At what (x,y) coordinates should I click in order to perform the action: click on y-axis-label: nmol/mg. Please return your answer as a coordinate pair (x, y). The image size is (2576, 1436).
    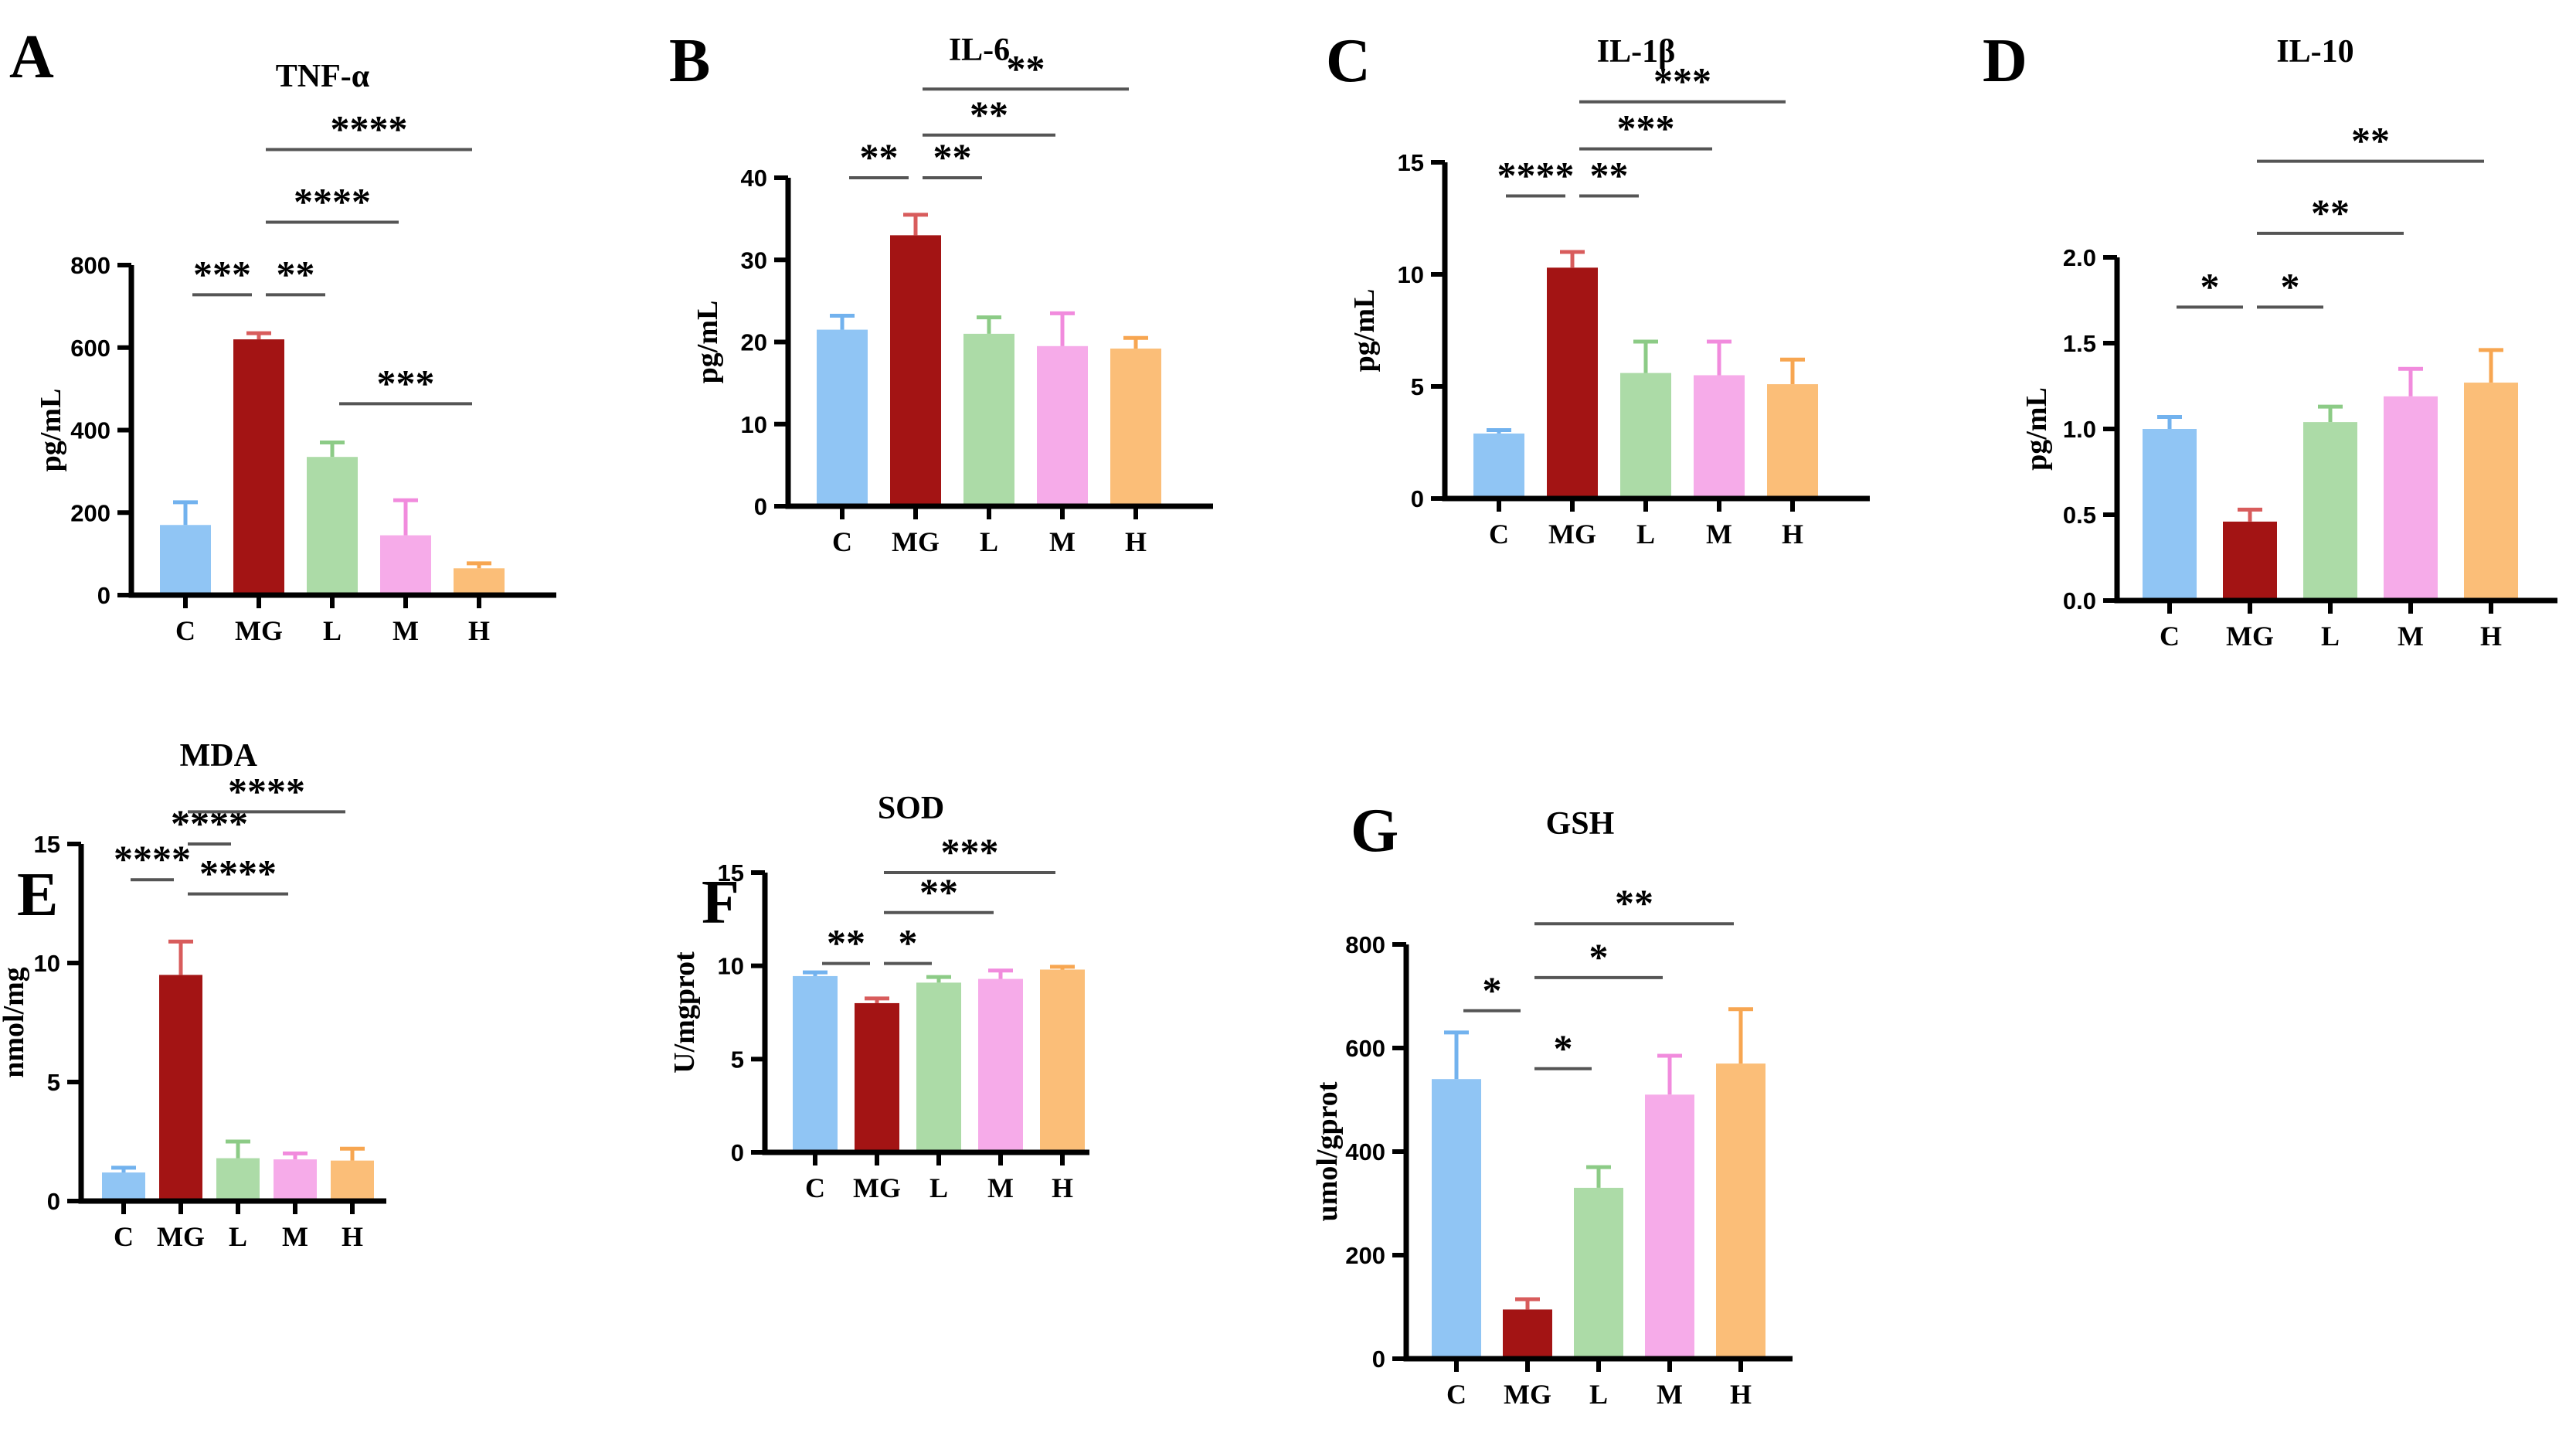
    Looking at the image, I should click on (15, 1022).